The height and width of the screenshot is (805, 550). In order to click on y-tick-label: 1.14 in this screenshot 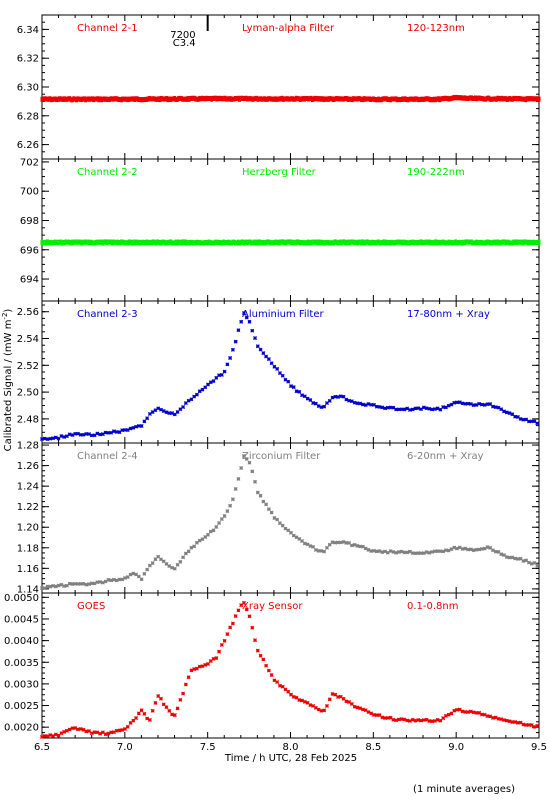, I will do `click(28, 589)`.